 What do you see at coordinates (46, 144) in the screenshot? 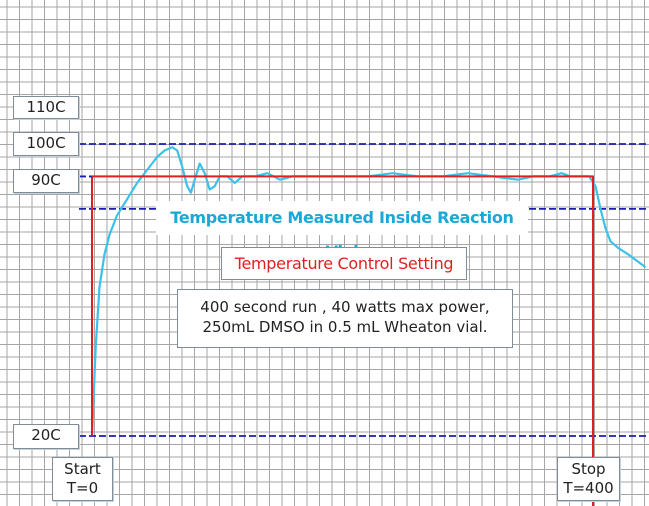
I see `y-tick-label-100: 100C` at bounding box center [46, 144].